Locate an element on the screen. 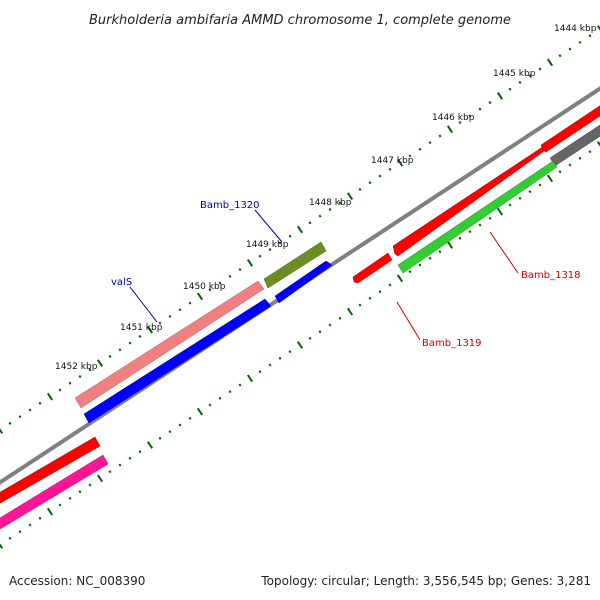 Image resolution: width=600 pixels, height=600 pixels. cds-forward-olive is located at coordinates (295, 265).